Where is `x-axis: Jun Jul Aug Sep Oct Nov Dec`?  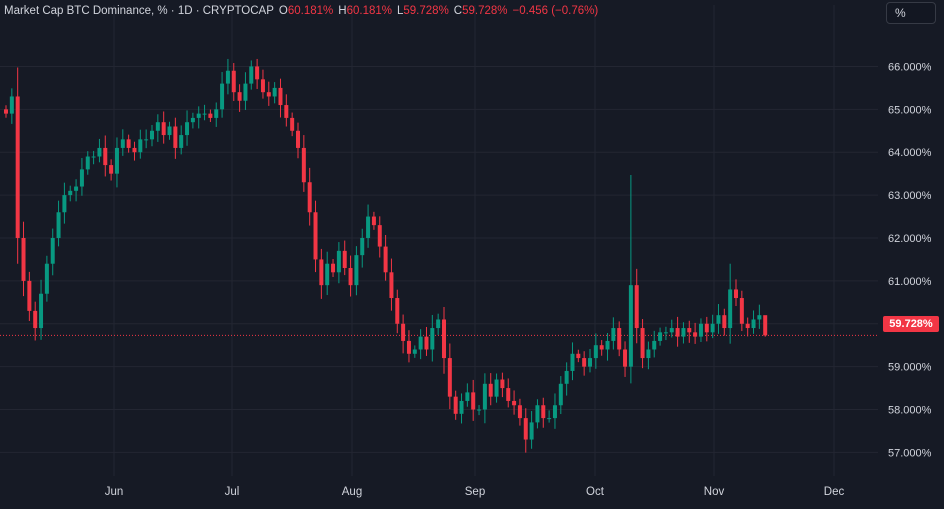 x-axis: Jun Jul Aug Sep Oct Nov Dec is located at coordinates (475, 492).